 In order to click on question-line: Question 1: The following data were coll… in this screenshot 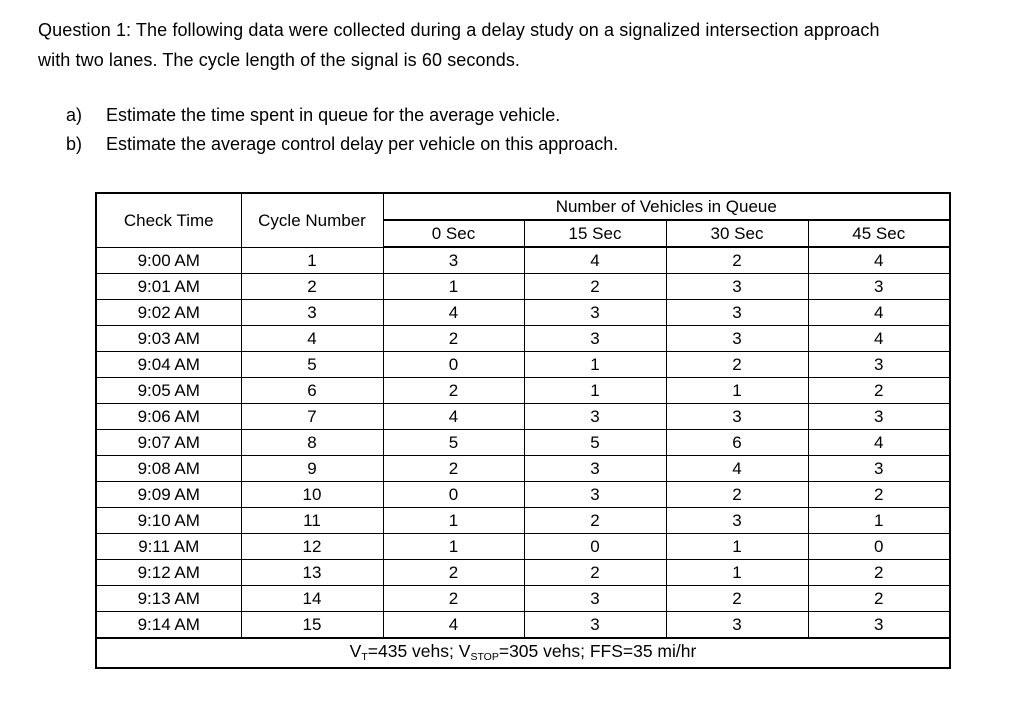, I will do `click(459, 30)`.